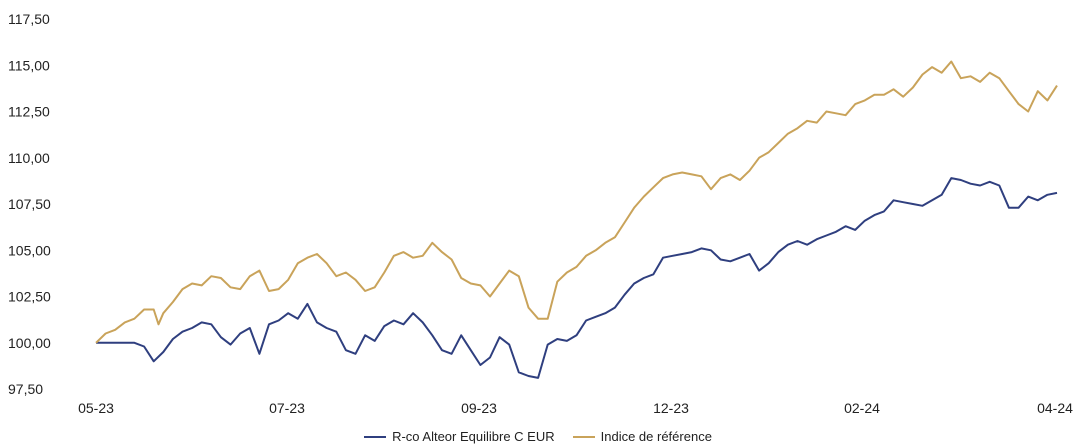  What do you see at coordinates (575, 408) in the screenshot?
I see `x-axis: 05-23 07-23 09-23 12-23 02-24 04-24` at bounding box center [575, 408].